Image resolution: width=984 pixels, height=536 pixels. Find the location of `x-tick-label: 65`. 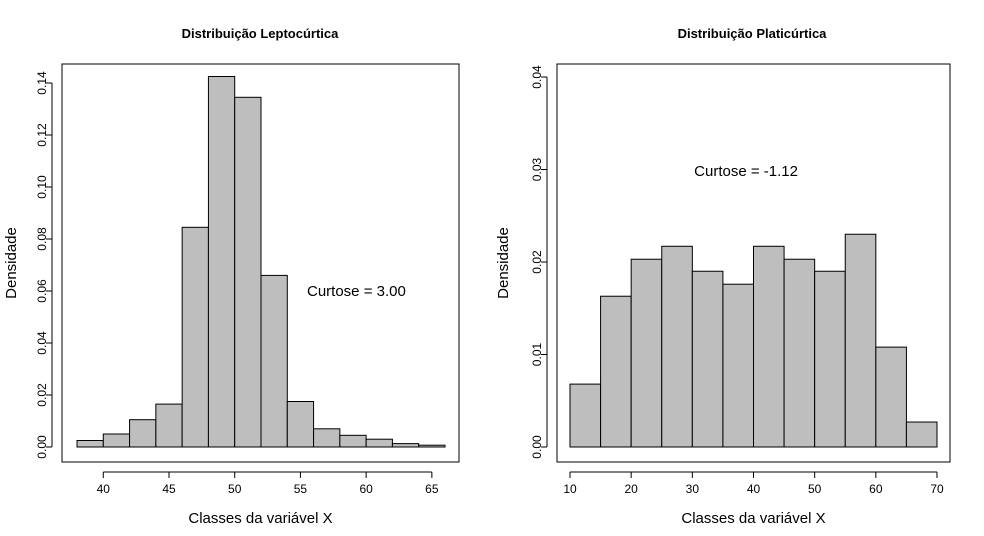

x-tick-label: 65 is located at coordinates (432, 489).